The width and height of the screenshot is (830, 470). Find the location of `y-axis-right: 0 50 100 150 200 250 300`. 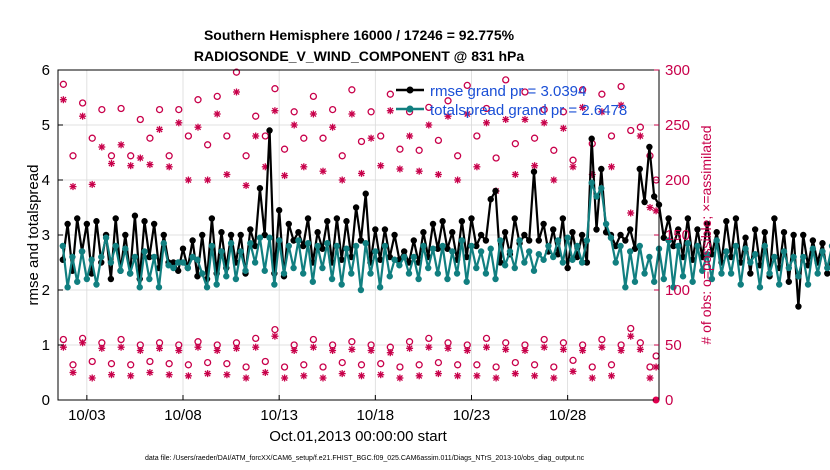

y-axis-right: 0 50 100 150 200 250 300 is located at coordinates (672, 235).